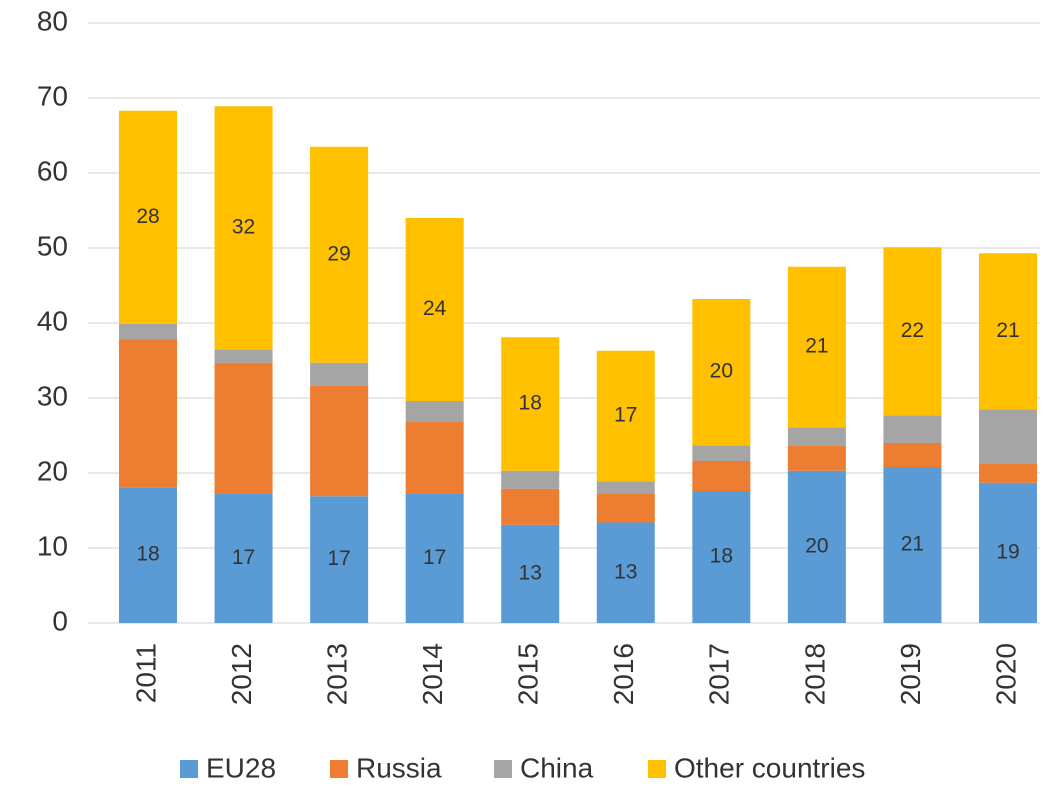  Describe the element at coordinates (52, 320) in the screenshot. I see `y-tick-label: 40` at that location.